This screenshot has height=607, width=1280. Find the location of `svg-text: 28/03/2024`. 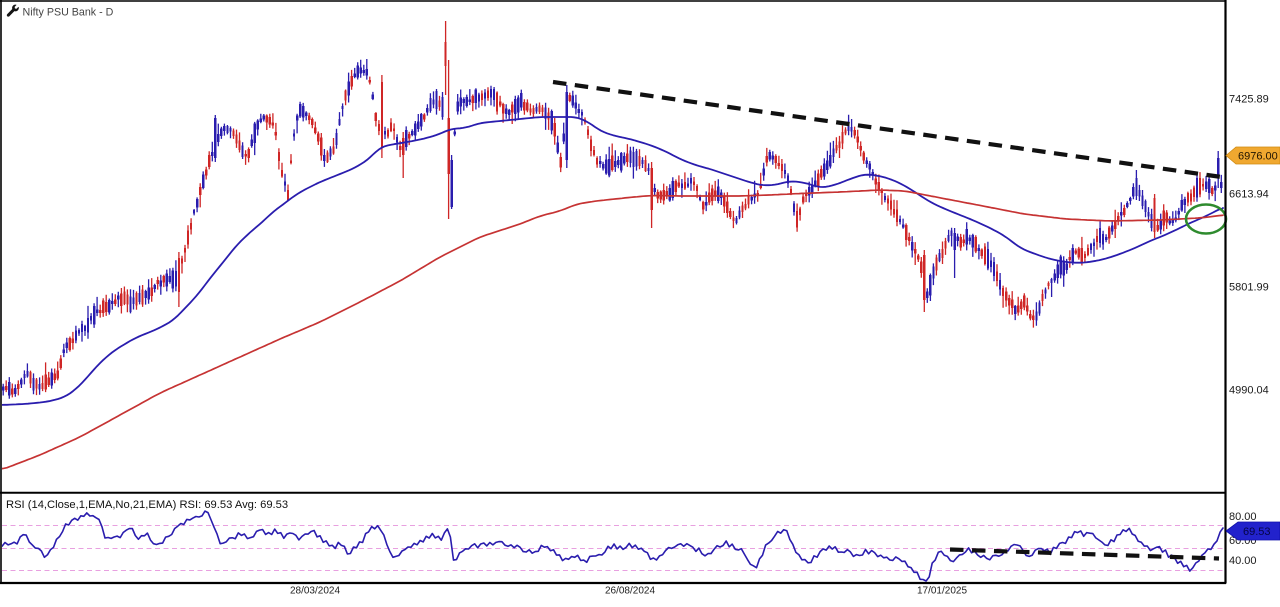

svg-text: 28/03/2024 is located at coordinates (315, 591).